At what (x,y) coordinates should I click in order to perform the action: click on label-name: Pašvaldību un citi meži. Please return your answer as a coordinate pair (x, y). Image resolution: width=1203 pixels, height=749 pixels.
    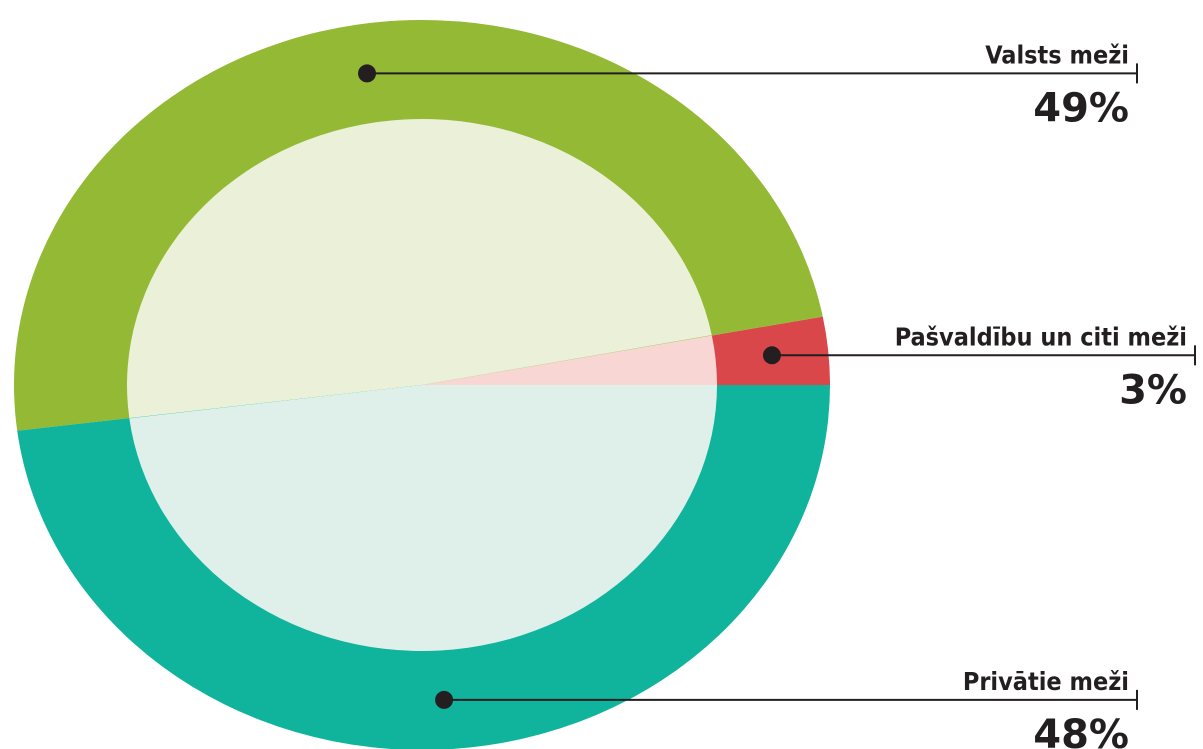
    Looking at the image, I should click on (1041, 336).